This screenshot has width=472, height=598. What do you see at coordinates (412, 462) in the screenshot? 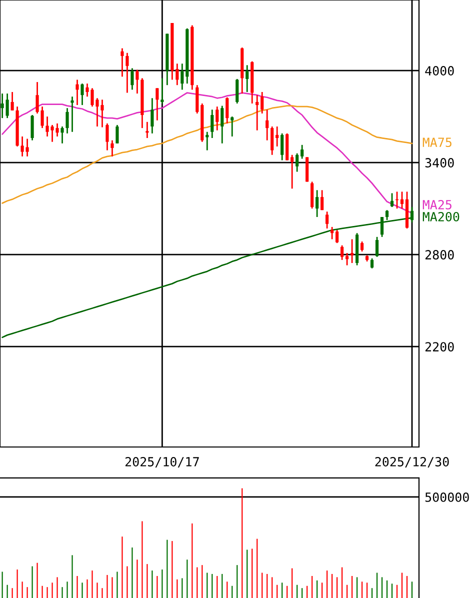
I see `x-tick-label: 2025/12/30` at bounding box center [412, 462].